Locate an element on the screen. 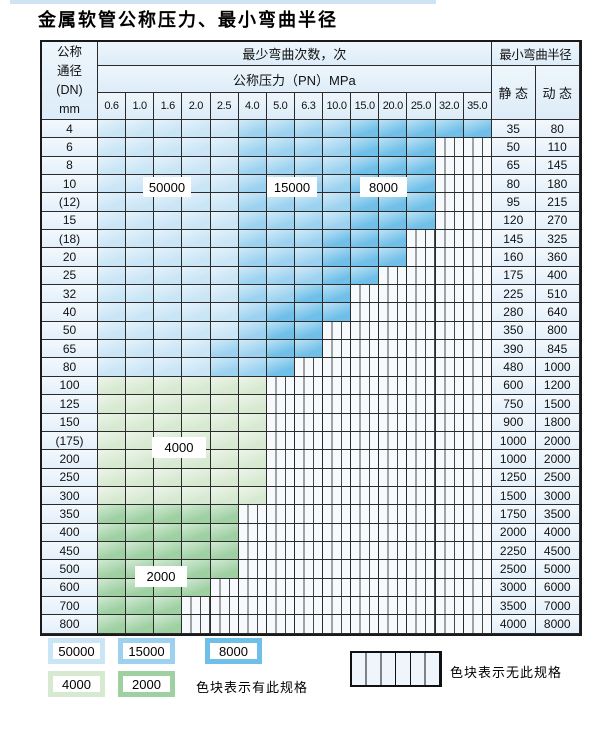 This screenshot has height=743, width=600. page-title: 金属软管公称压力、最小弯曲半径 is located at coordinates (188, 20).